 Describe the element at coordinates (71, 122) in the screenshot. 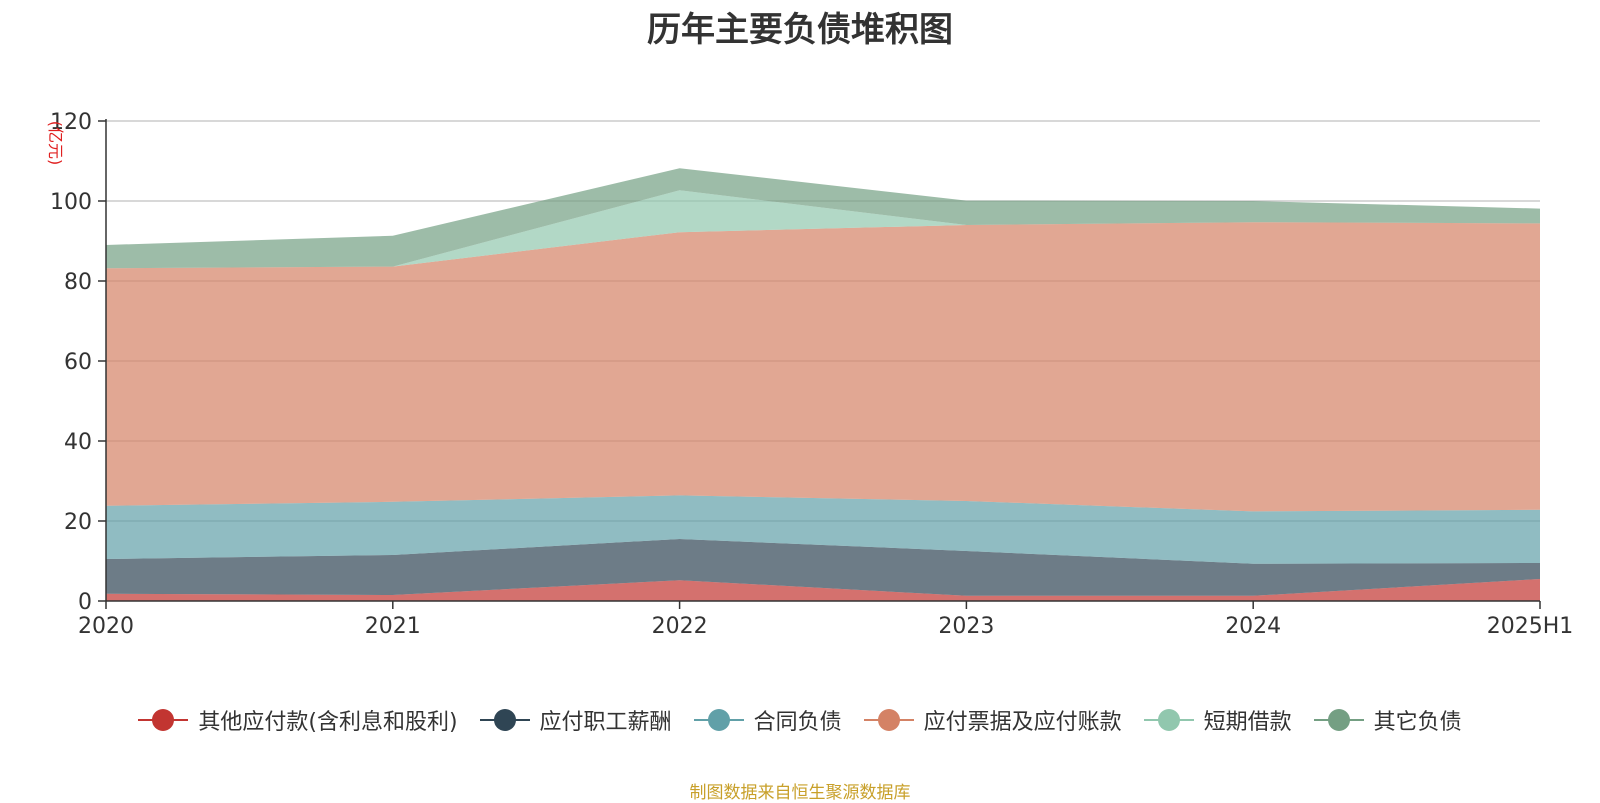

I see `y-tick-label: 120` at that location.